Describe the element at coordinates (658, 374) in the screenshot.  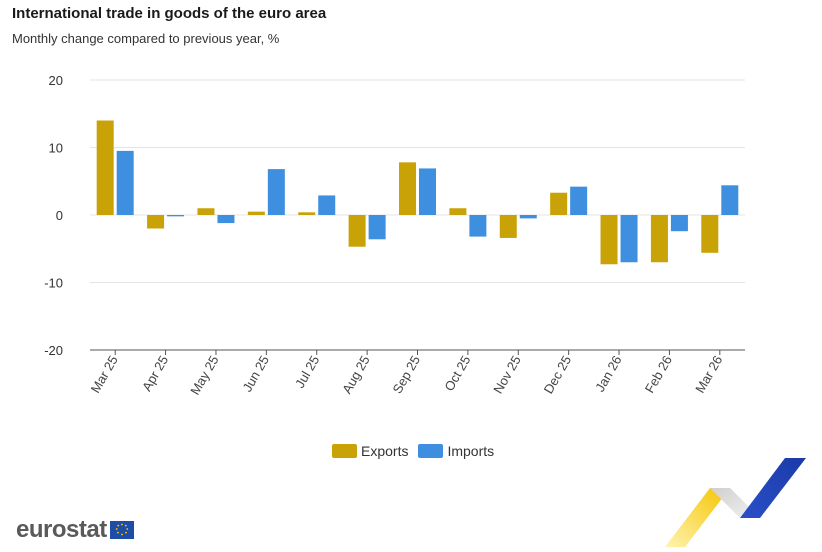
I see `x-tick-label: Feb 26` at that location.